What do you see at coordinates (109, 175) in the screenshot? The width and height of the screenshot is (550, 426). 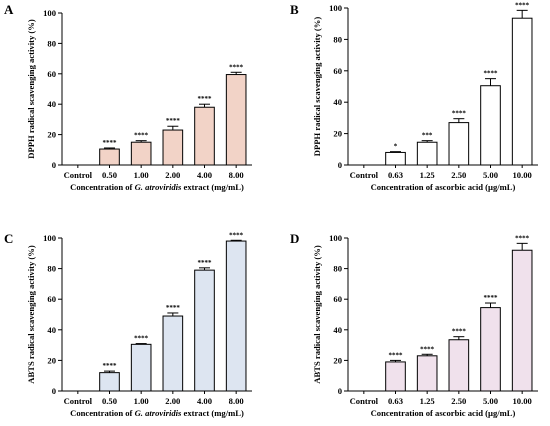 I see `x-tick-label: 0.50` at bounding box center [109, 175].